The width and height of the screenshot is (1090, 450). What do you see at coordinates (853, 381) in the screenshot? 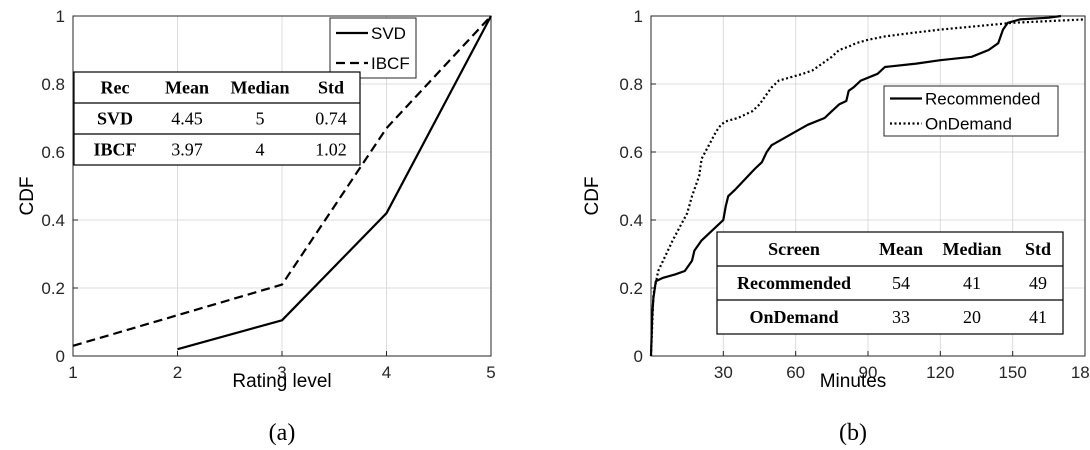
I see `x-axis-label-b: Minutes` at bounding box center [853, 381].